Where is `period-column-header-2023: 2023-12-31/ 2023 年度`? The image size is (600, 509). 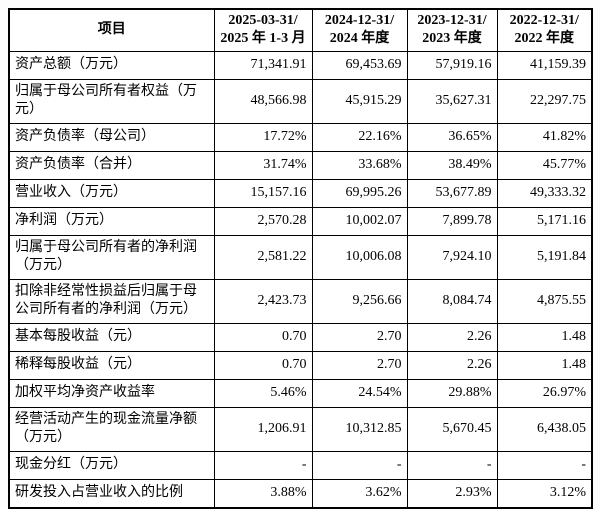
period-column-header-2023: 2023-12-31/ 2023 年度 is located at coordinates (452, 30).